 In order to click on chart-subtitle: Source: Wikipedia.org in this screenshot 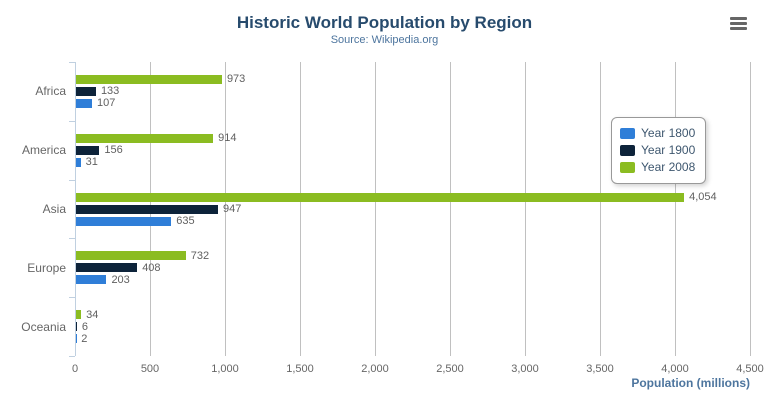, I will do `click(384, 40)`.